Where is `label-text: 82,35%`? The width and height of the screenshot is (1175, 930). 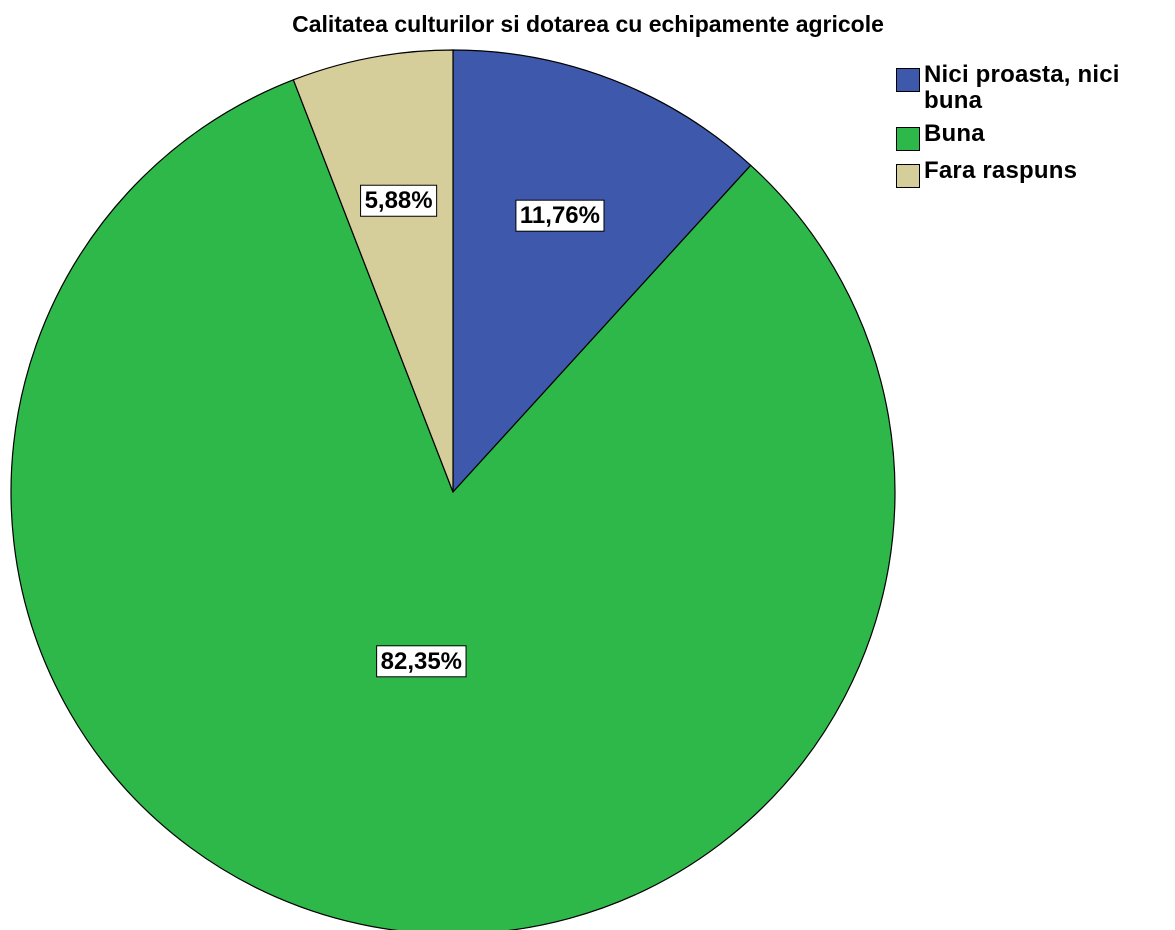
label-text: 82,35% is located at coordinates (421, 661).